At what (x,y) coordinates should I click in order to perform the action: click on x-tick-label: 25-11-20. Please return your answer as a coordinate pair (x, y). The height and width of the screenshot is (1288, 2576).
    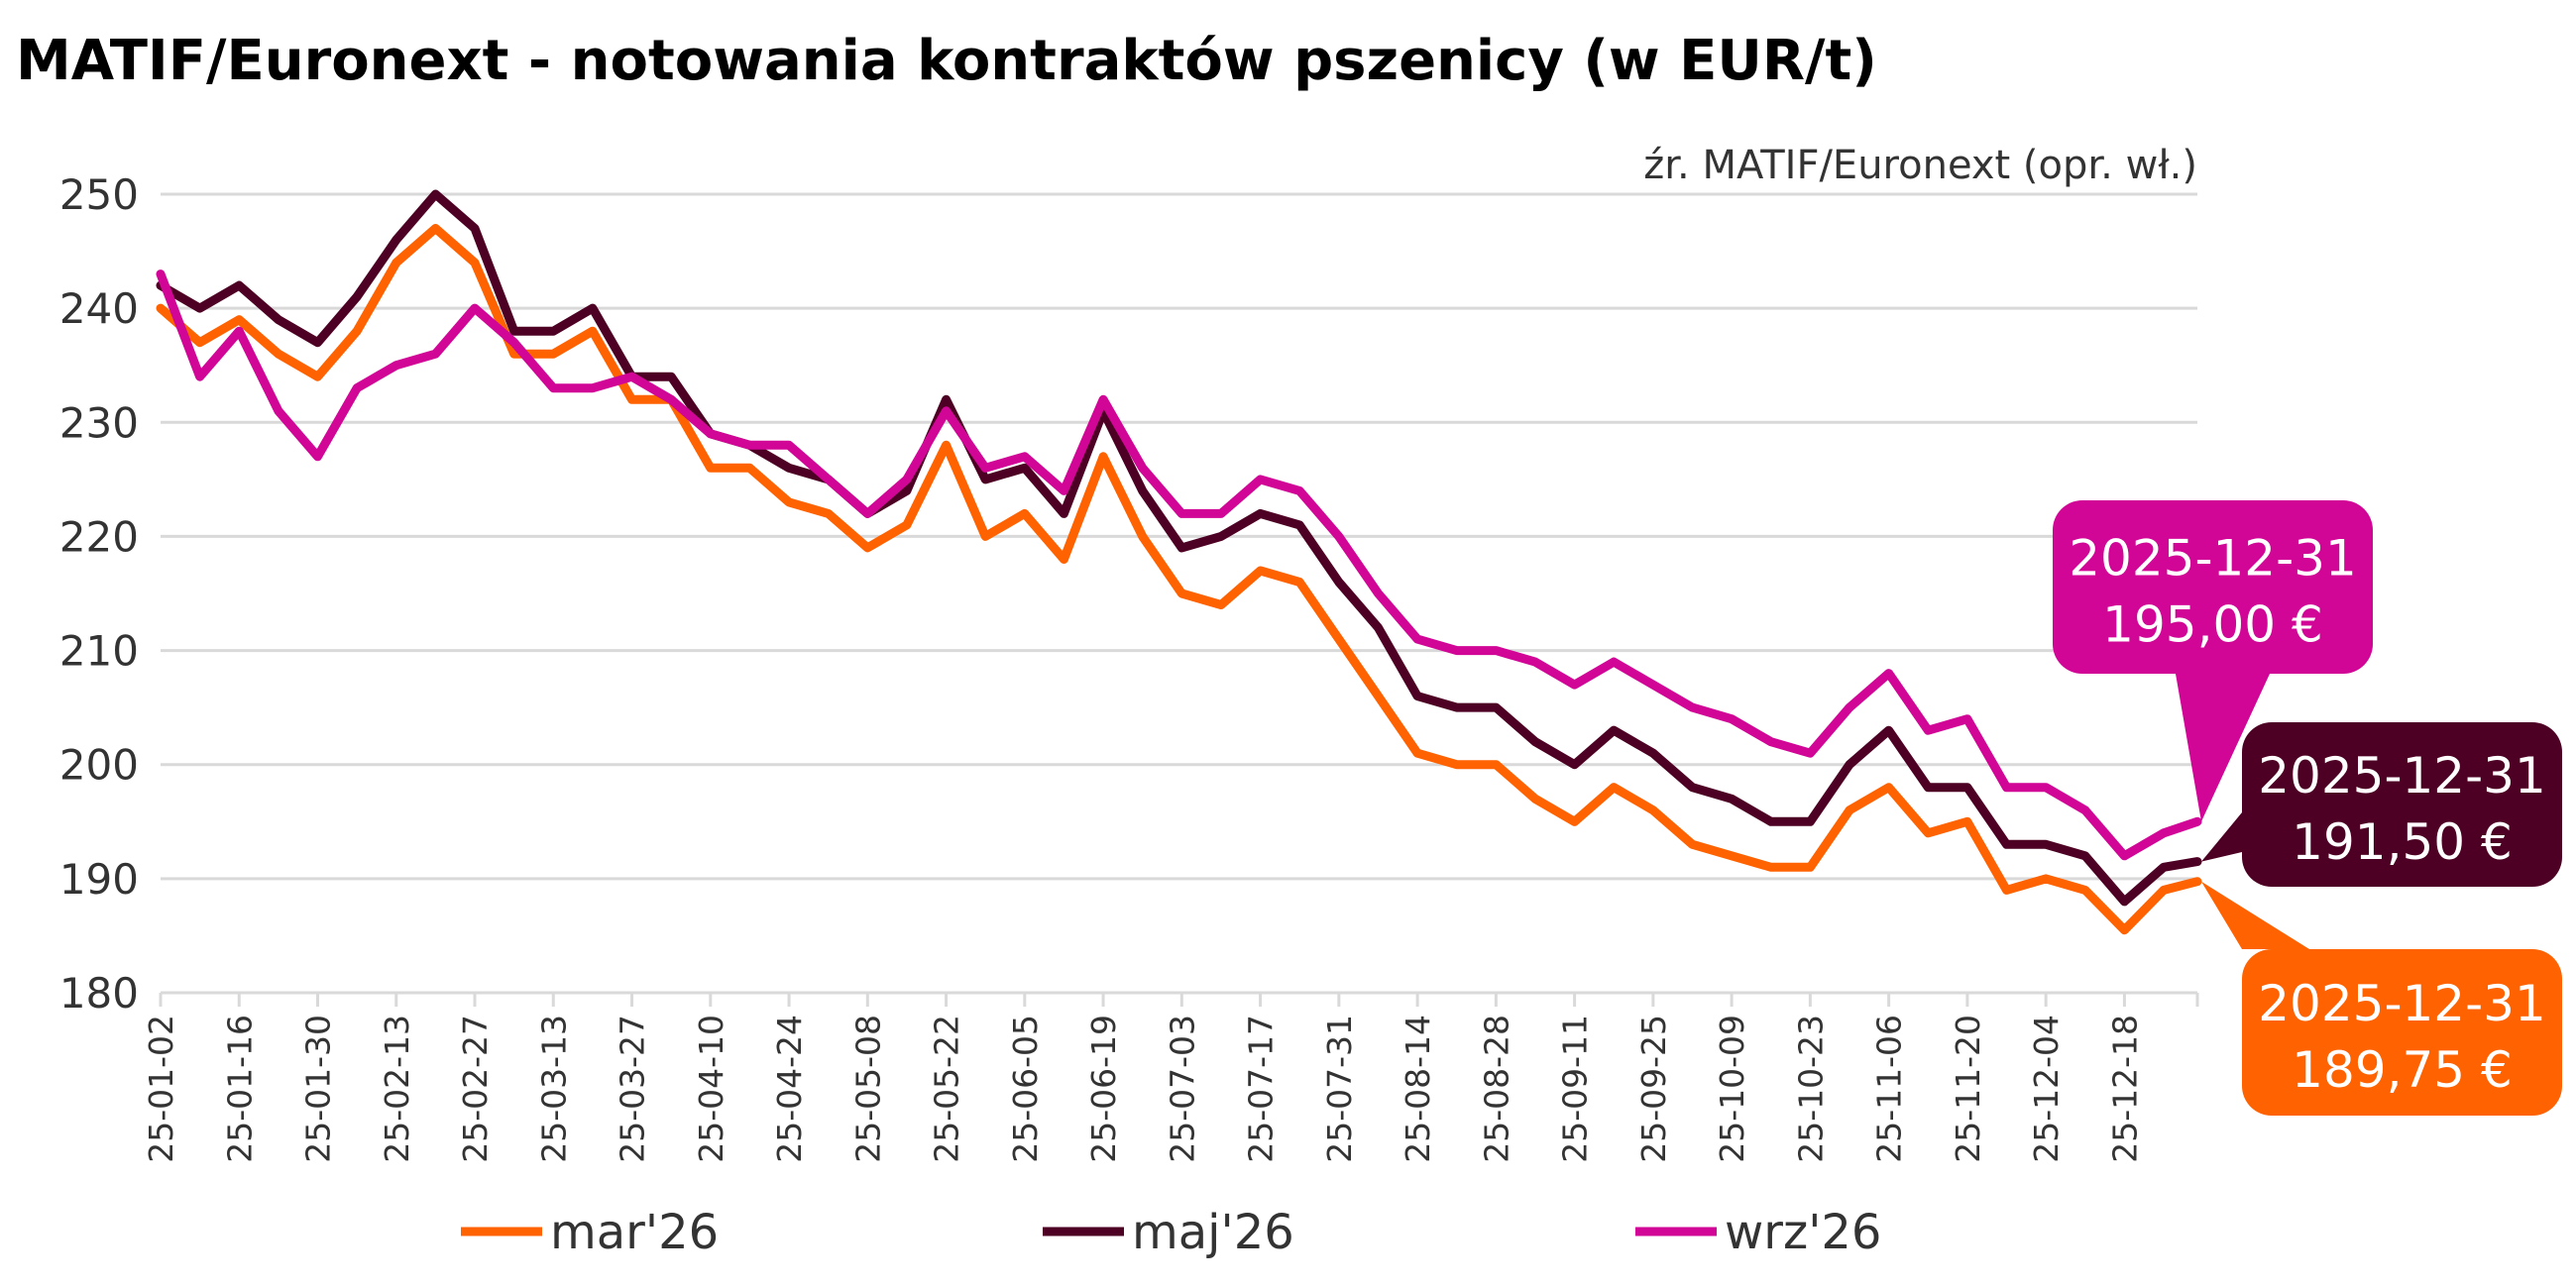
    Looking at the image, I should click on (1968, 1089).